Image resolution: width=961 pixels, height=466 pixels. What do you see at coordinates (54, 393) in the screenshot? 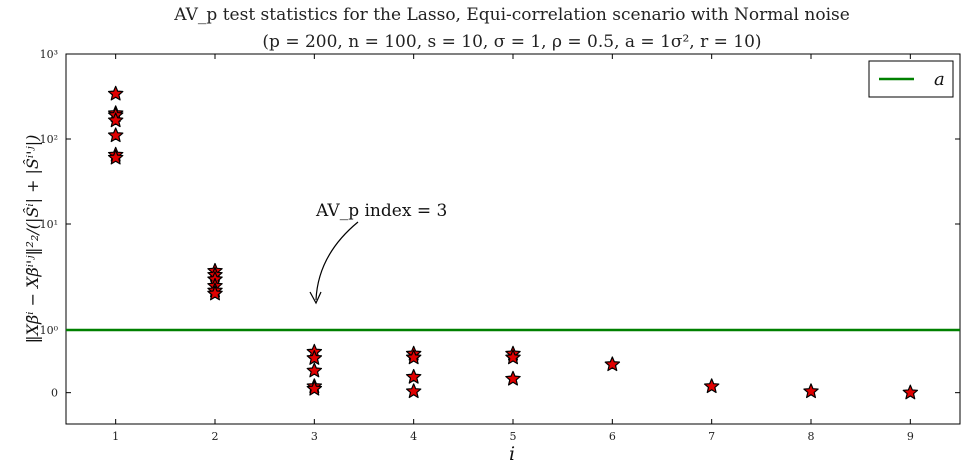
I see `y-tick-label: 0` at bounding box center [54, 393].